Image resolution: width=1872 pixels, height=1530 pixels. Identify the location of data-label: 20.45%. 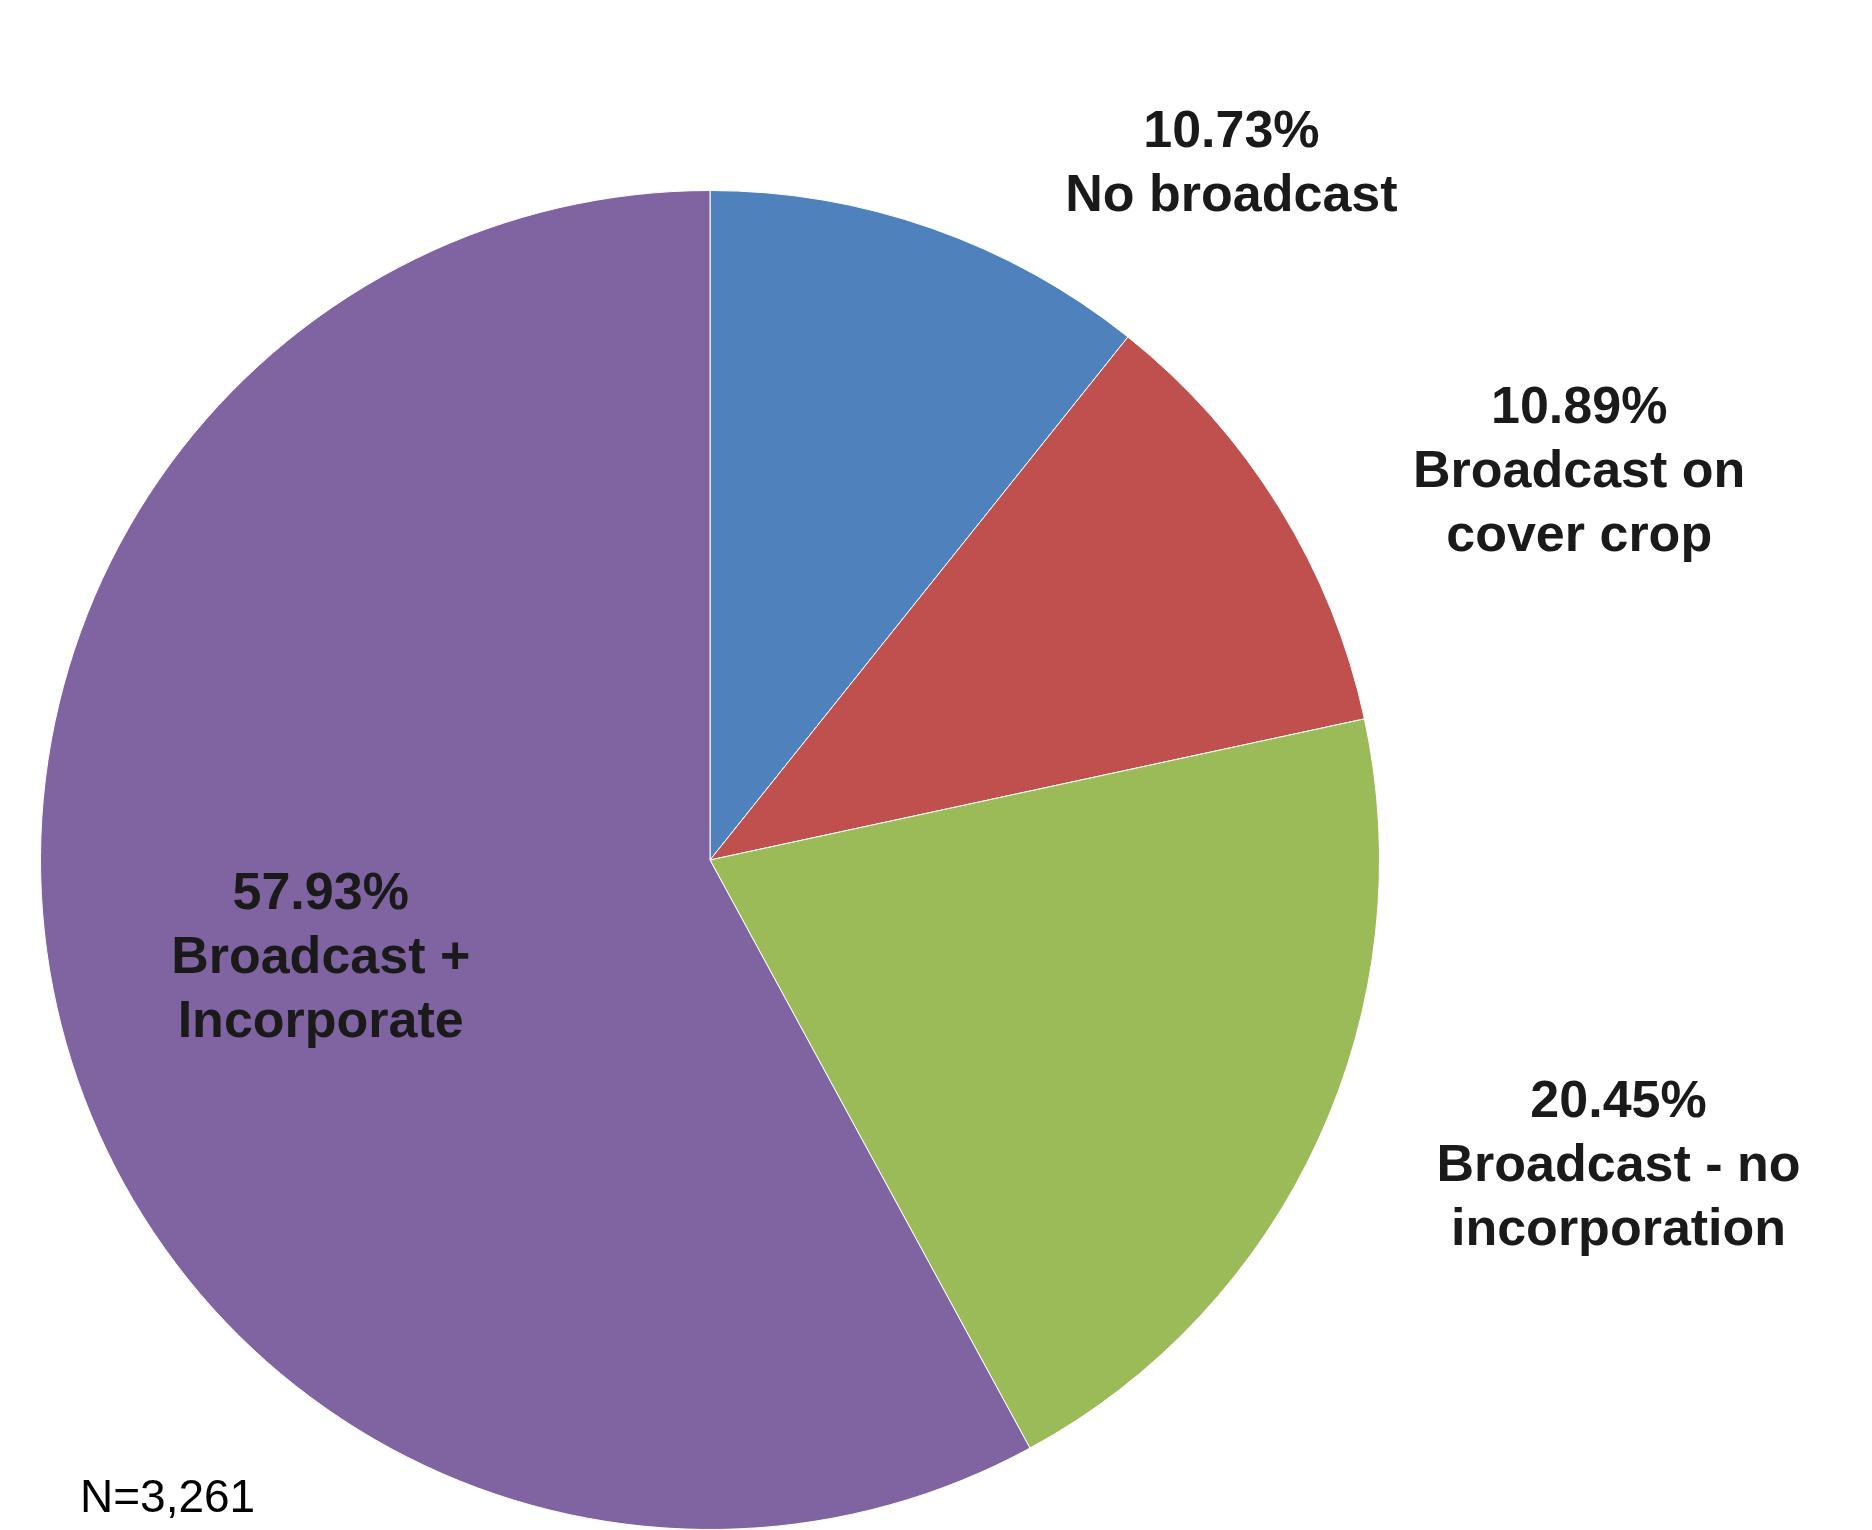
(1618, 1099).